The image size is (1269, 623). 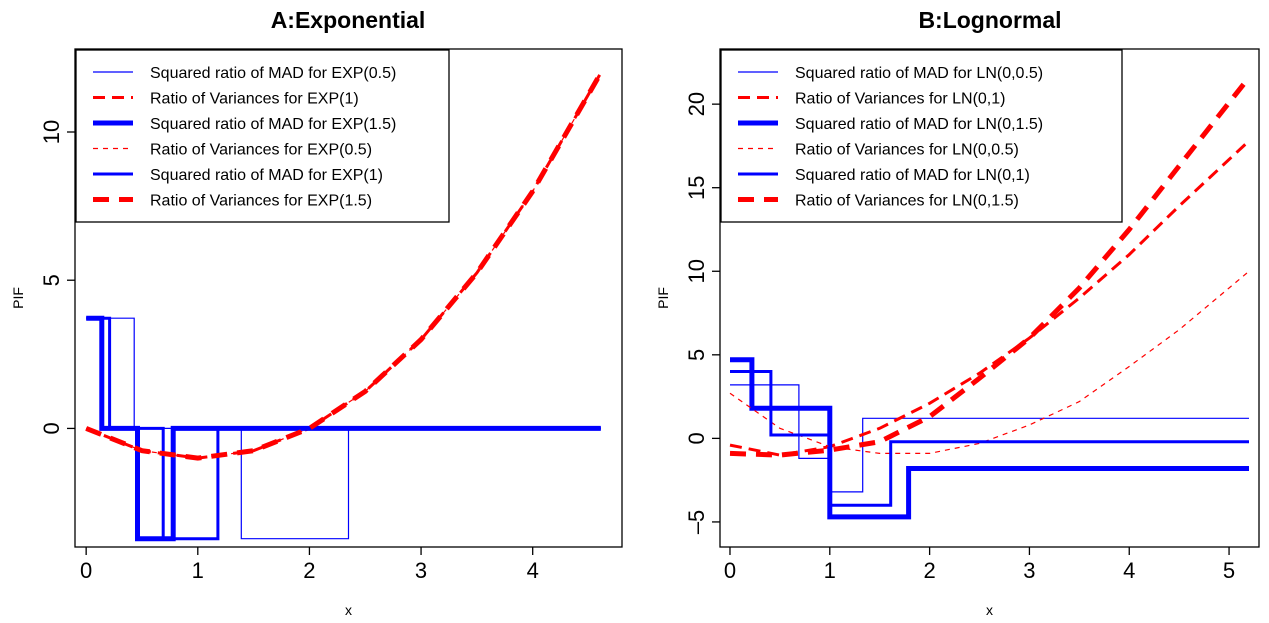 What do you see at coordinates (907, 150) in the screenshot?
I see `legend-entry: Ratio of Variances for LN(0,0.5)` at bounding box center [907, 150].